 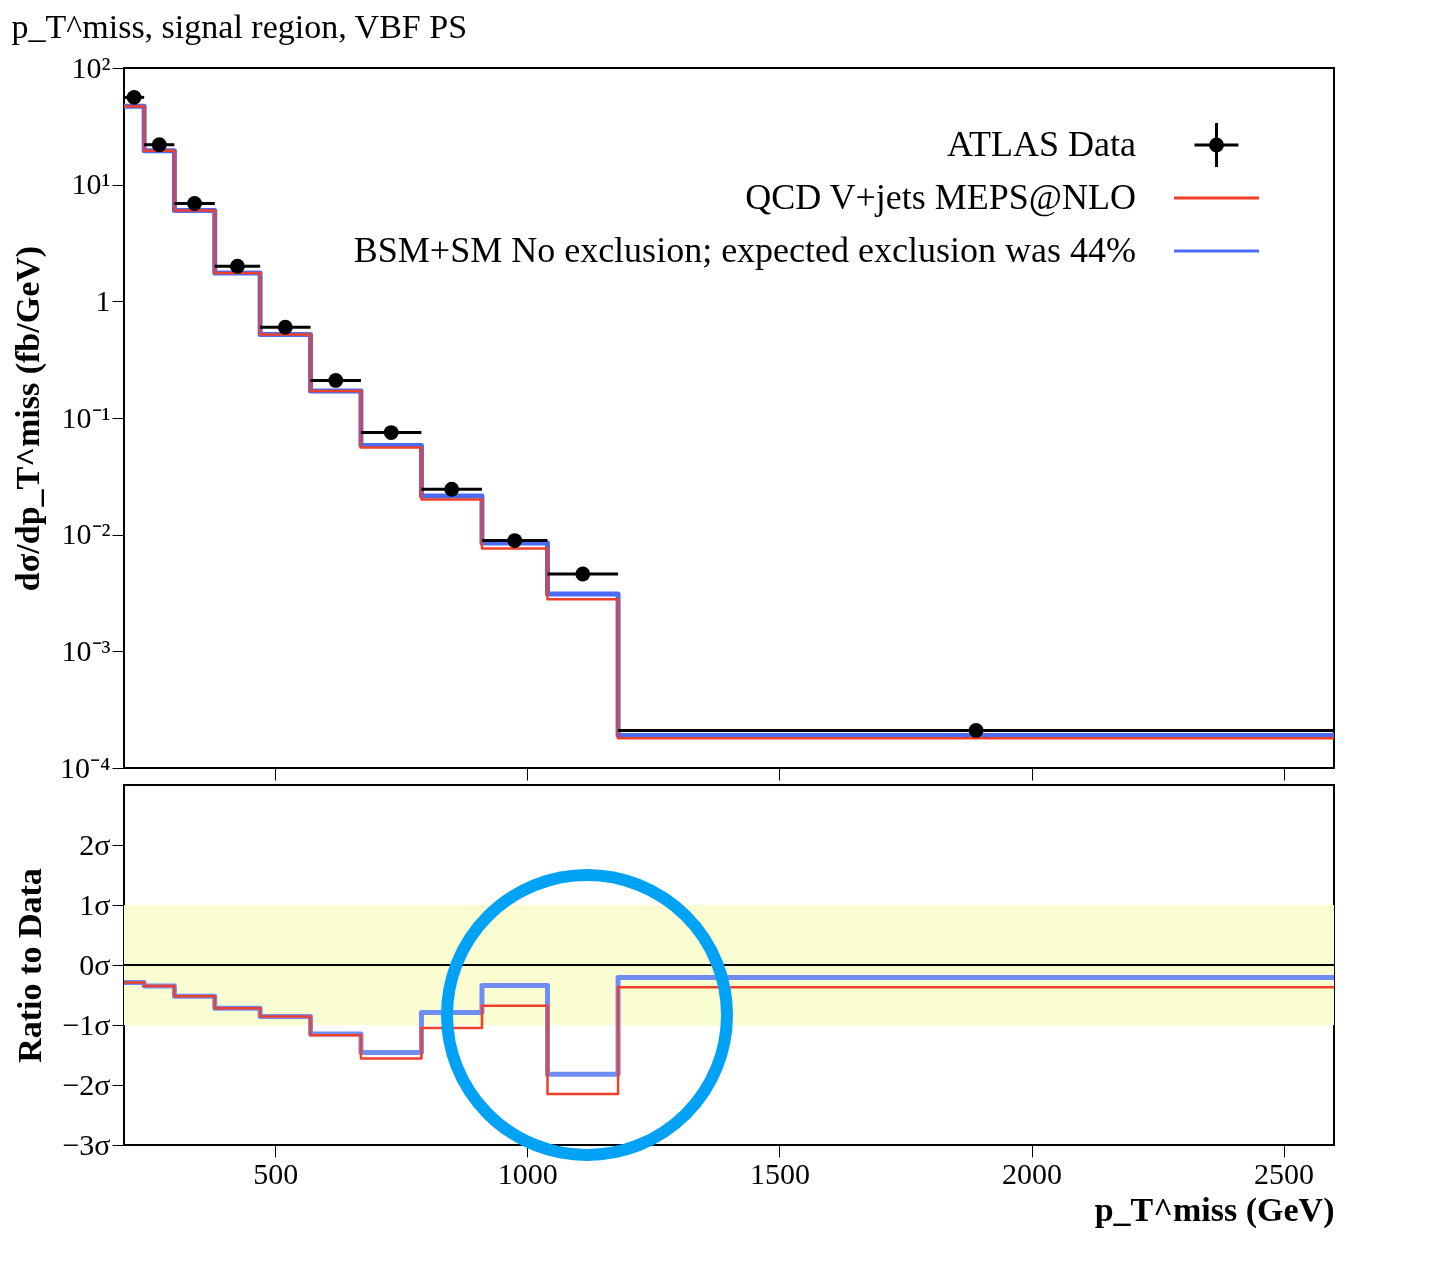 I want to click on y-tick-label: −2σ, so click(x=86, y=1084).